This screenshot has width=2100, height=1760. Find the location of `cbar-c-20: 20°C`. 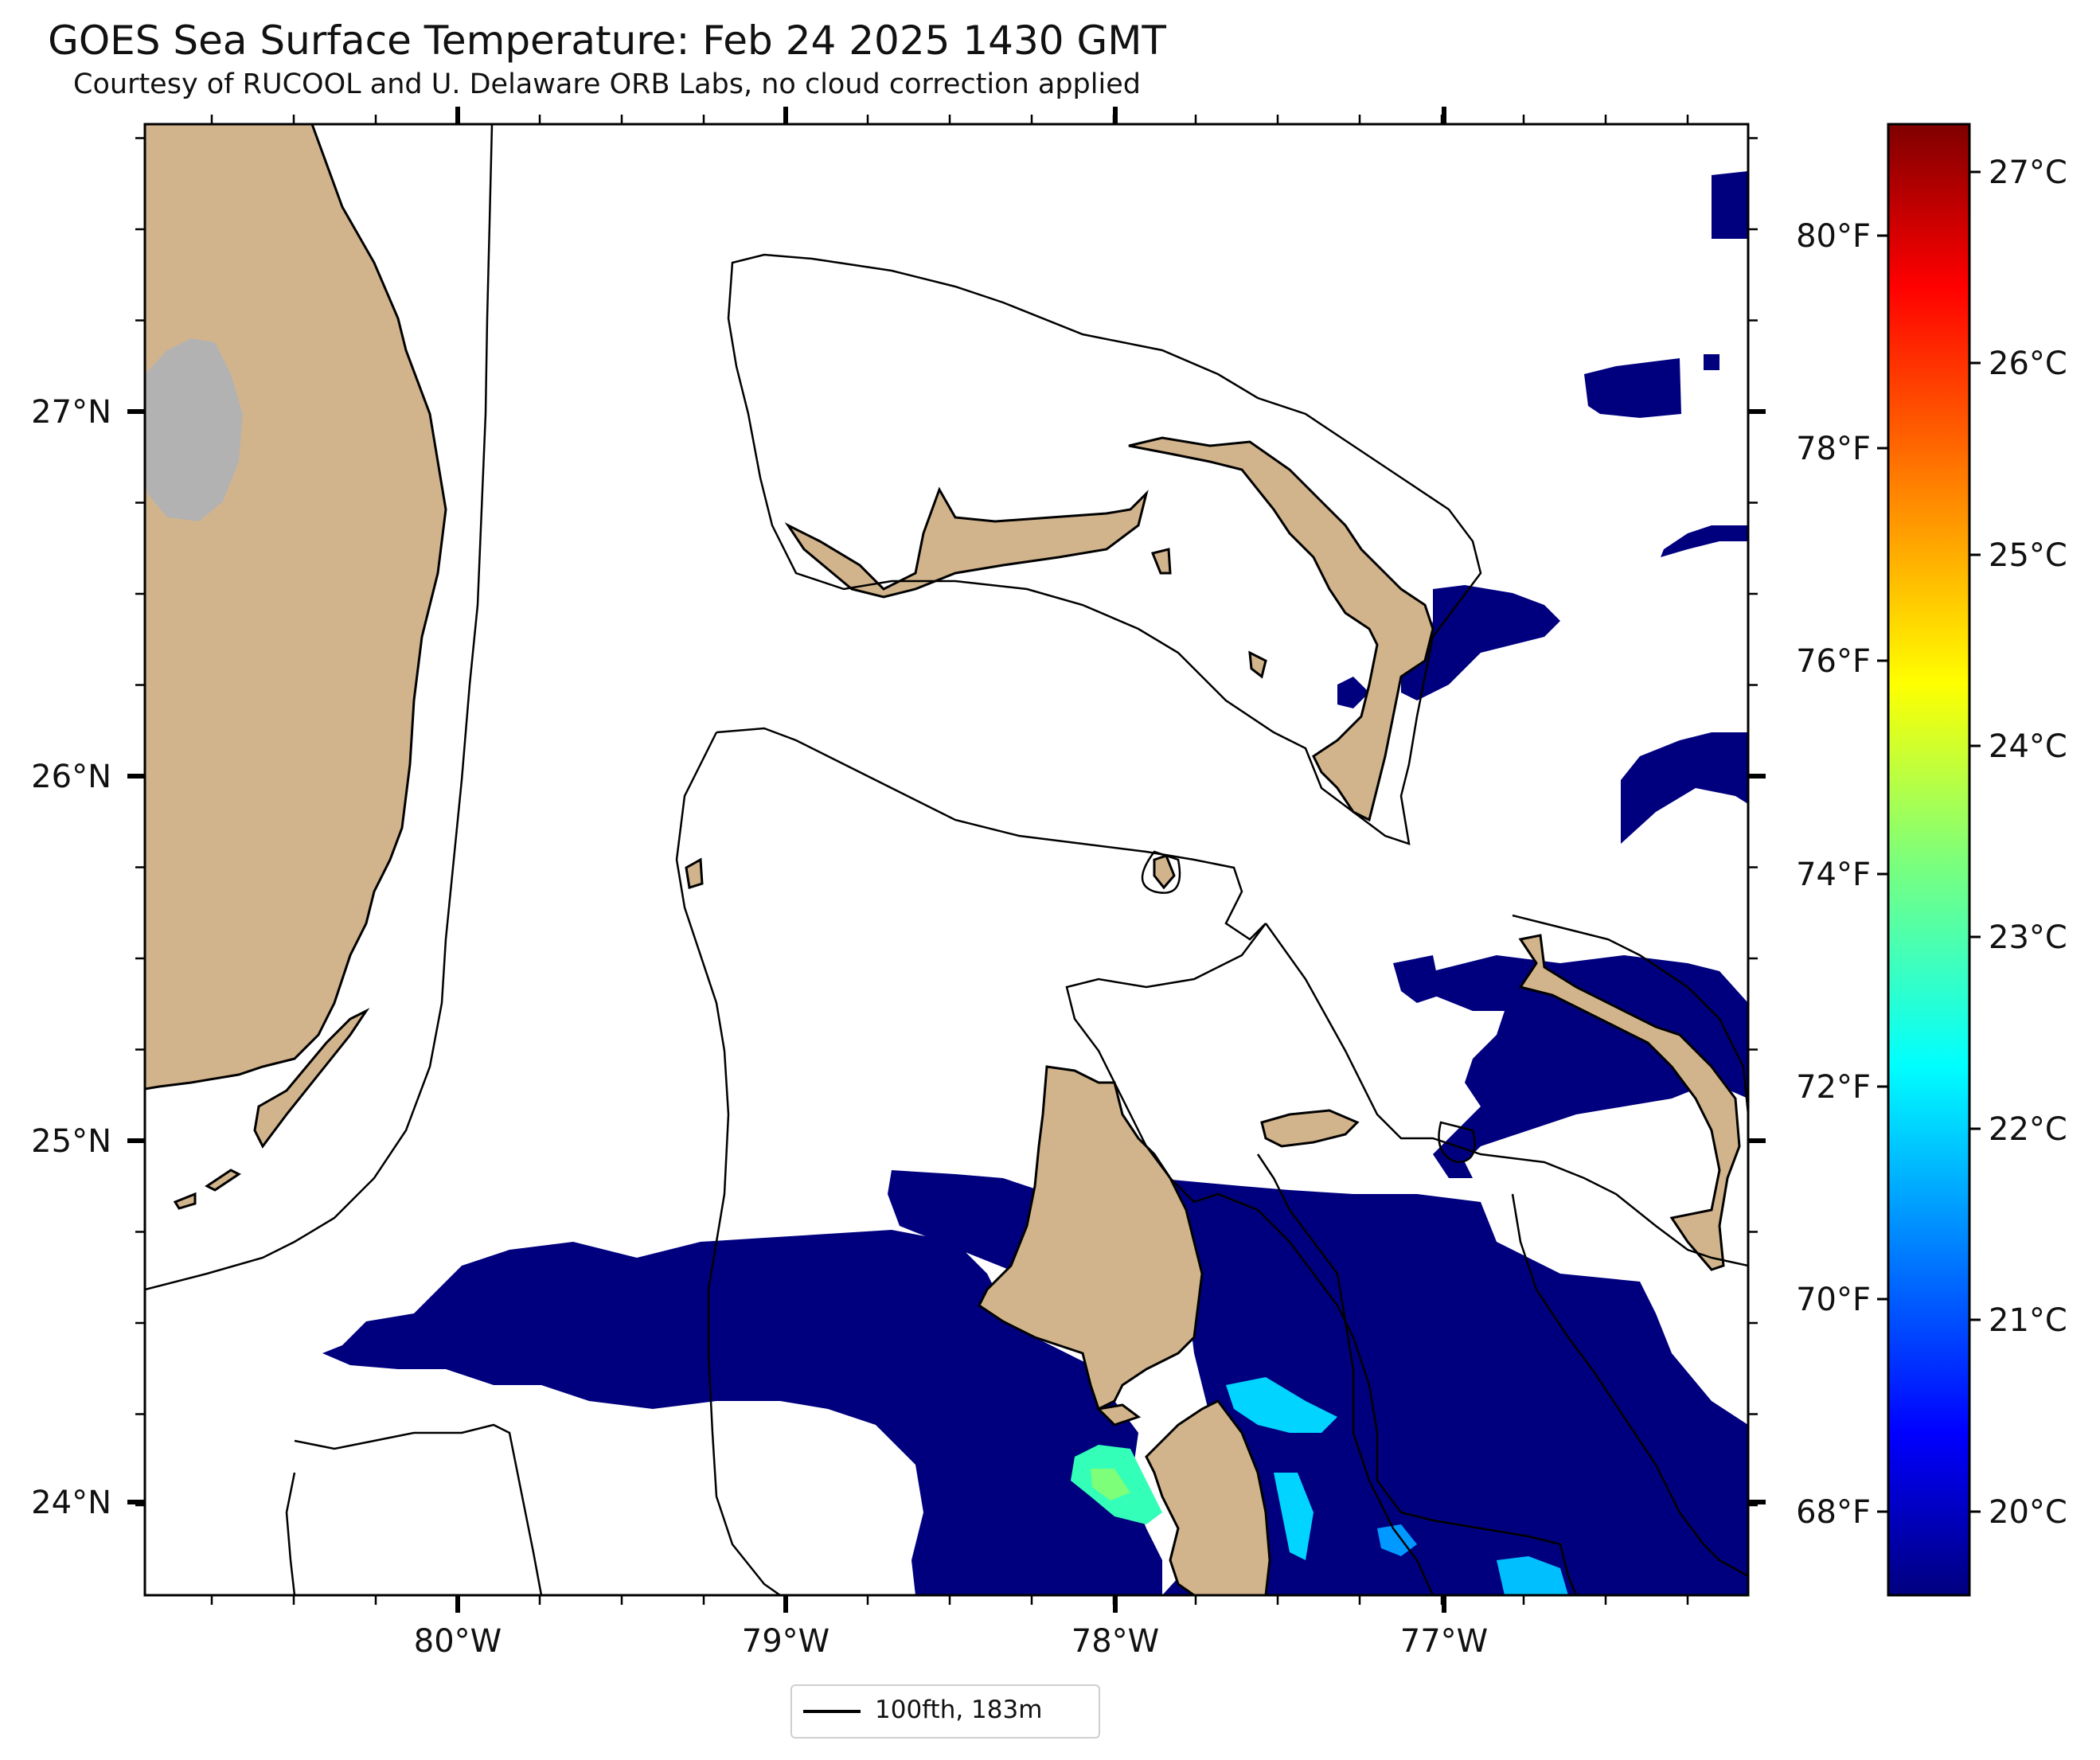

cbar-c-20: 20°C is located at coordinates (2028, 1513).